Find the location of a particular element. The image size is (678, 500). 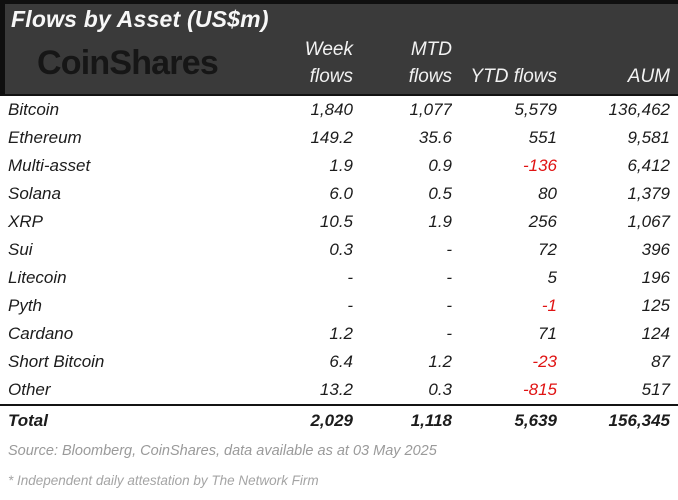

column-header-line: AUM is located at coordinates (648, 76).